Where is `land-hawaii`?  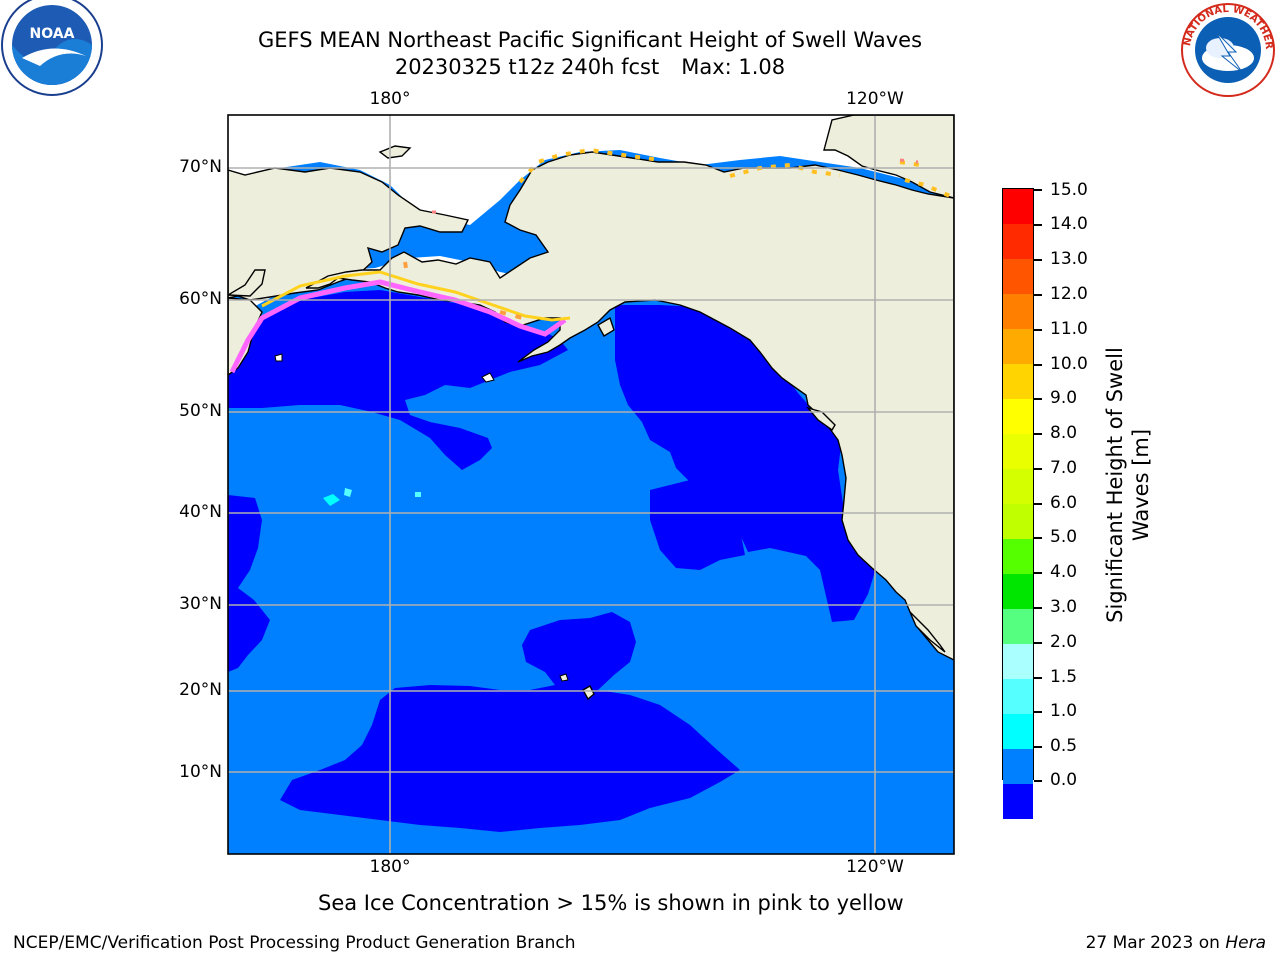
land-hawaii is located at coordinates (588, 693).